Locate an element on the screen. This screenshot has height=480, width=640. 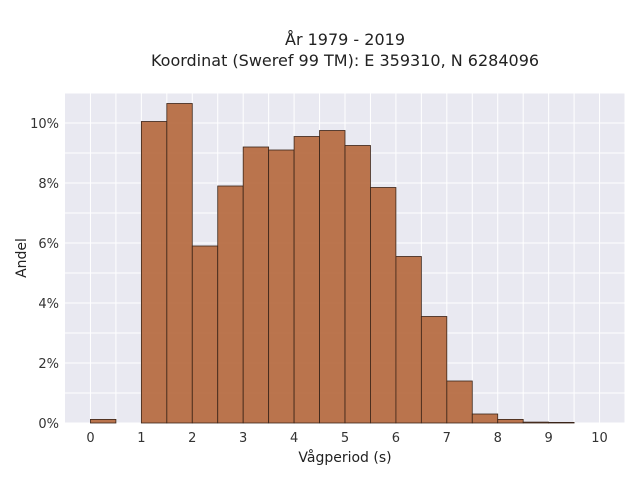
x-tick-label: 2 is located at coordinates (192, 438).